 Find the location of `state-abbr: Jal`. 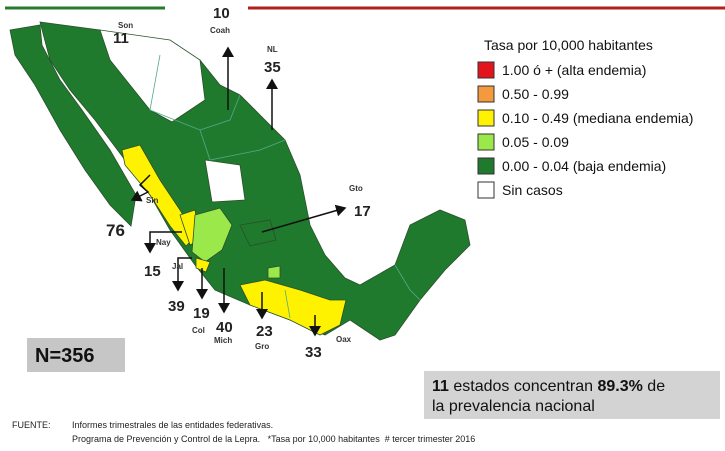

state-abbr: Jal is located at coordinates (177, 266).